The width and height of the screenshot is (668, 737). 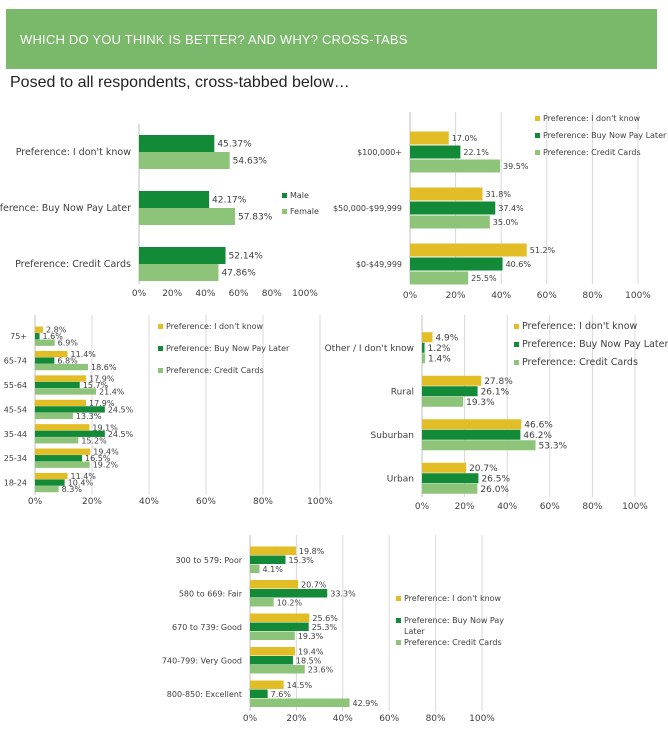 I want to click on data-label: 19.4%, so click(x=311, y=651).